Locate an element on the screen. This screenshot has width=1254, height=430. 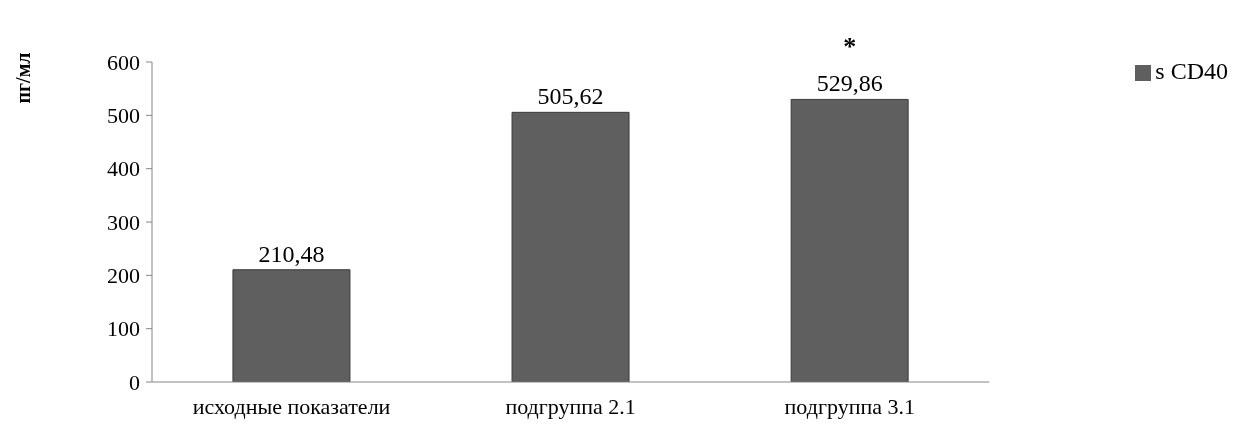
y-tick-label: 200 is located at coordinates (123, 276).